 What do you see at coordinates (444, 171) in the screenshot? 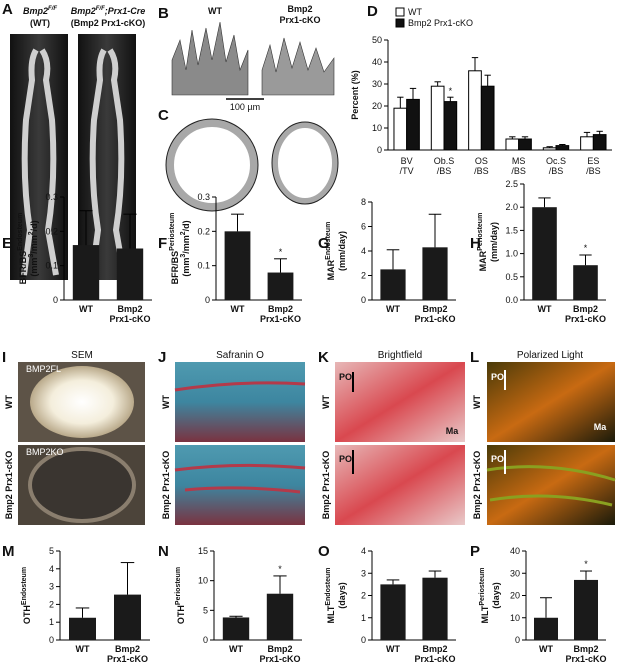
I see `x-tick-label: /BS` at bounding box center [444, 171].